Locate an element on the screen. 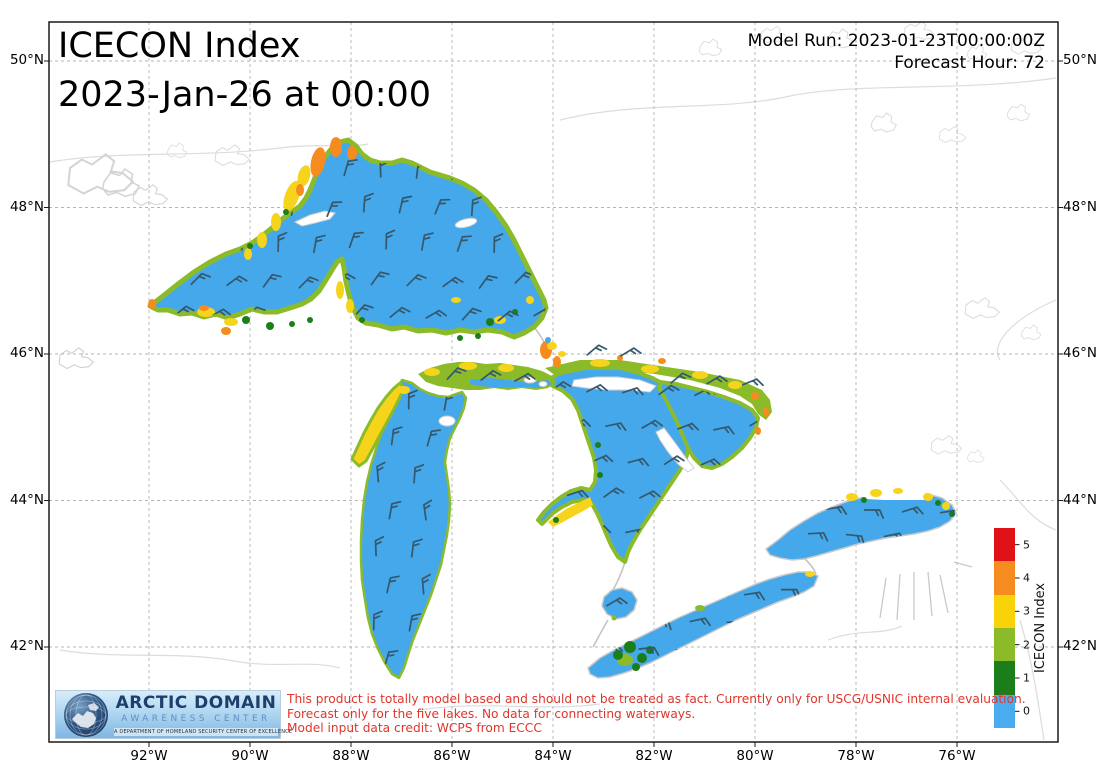 Image resolution: width=1103 pixels, height=770 pixels. beaver-island is located at coordinates (447, 421).